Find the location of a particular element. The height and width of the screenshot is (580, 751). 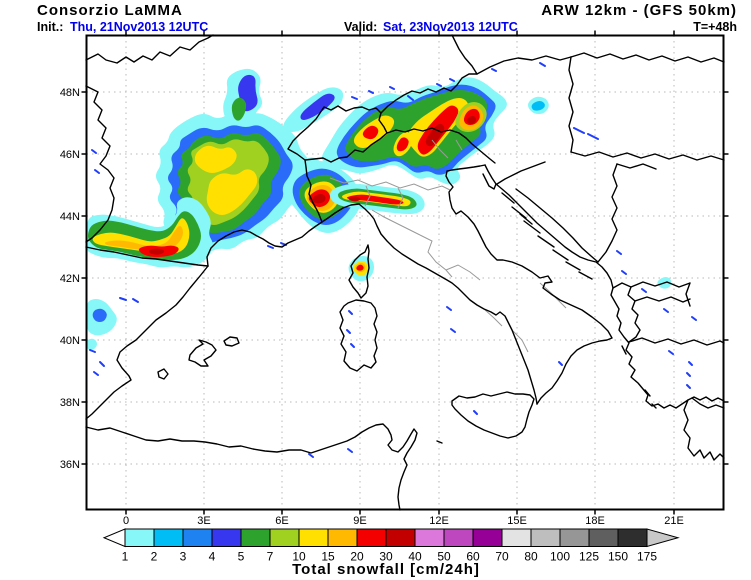

colorbar: 1 2 3 4 5 7 10 15 20 30 40 50 60 70 80 100 125 150 175 is located at coordinates (391, 546).